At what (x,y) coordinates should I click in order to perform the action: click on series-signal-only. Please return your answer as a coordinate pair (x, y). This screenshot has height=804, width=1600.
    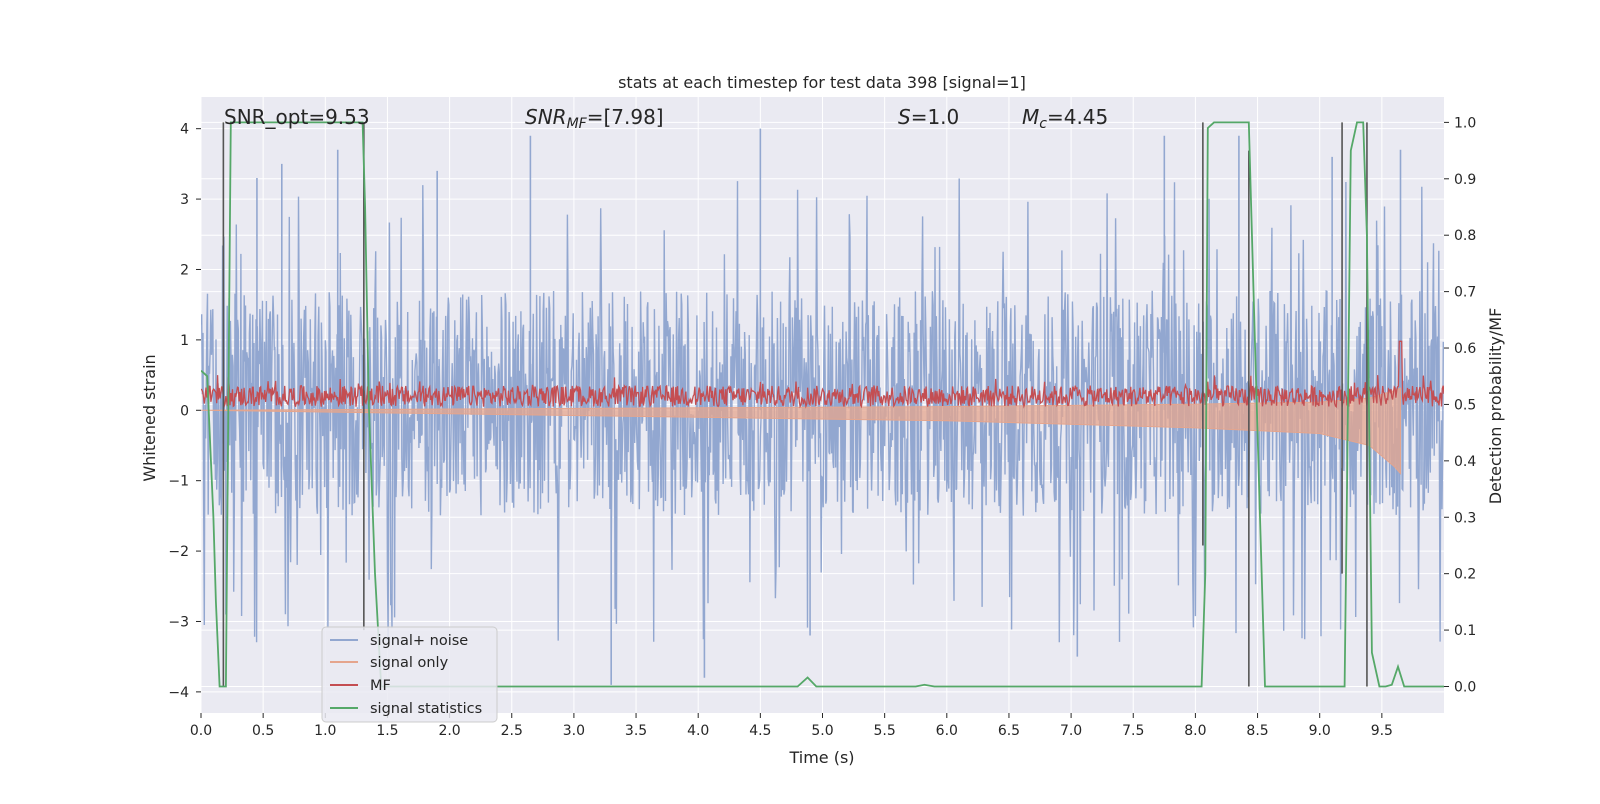
    Looking at the image, I should click on (801, 431).